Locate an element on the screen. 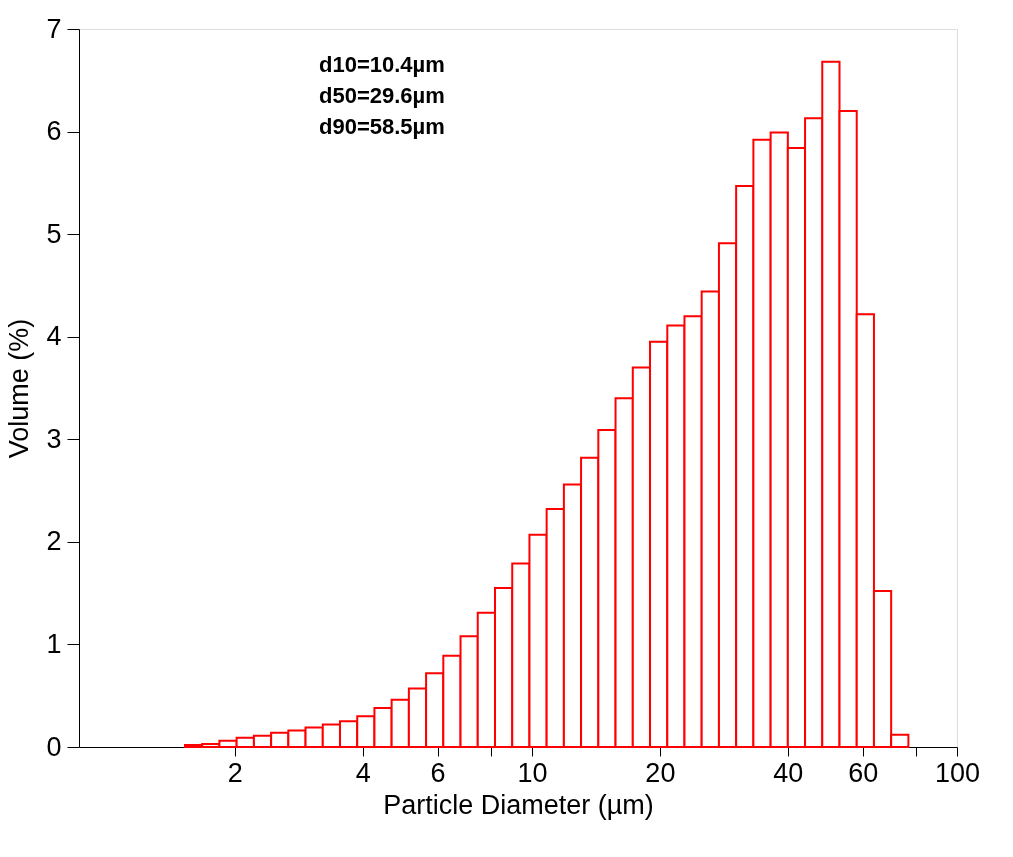 This screenshot has width=1013, height=857. y-tick-label: 2 is located at coordinates (54, 541).